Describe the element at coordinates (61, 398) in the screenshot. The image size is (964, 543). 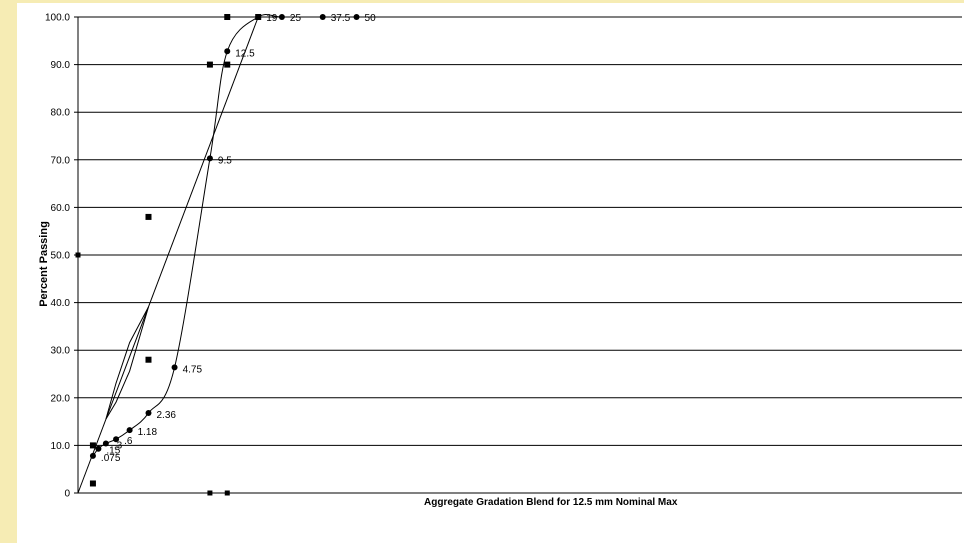
I see `y-tick-label: 20.0` at that location.